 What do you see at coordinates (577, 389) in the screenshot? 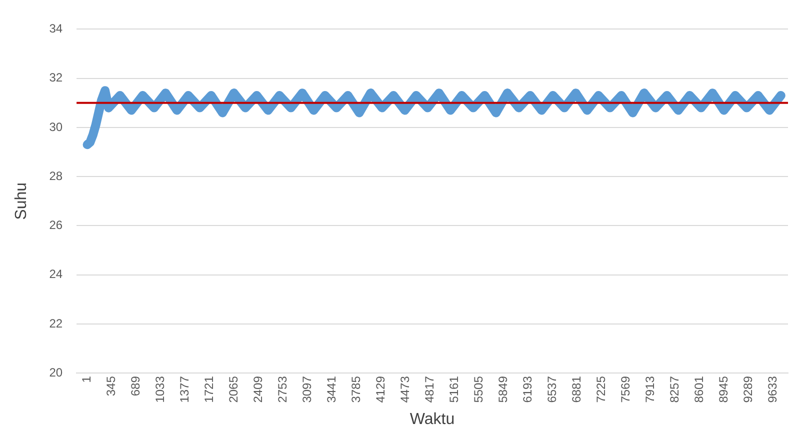
I see `x-tick-label: 6881` at bounding box center [577, 389].